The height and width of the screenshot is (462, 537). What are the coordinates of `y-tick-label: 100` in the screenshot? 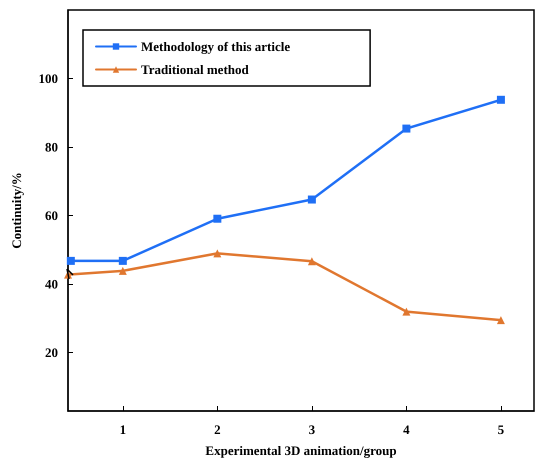 It's located at (48, 78).